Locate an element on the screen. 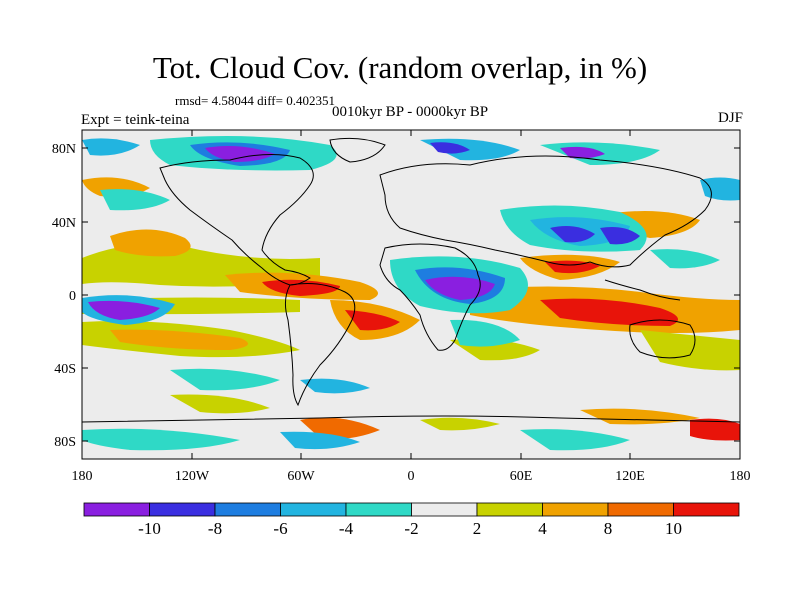 The height and width of the screenshot is (600, 800). map-title: Tot. Cloud Cov. (random overlap, in %) is located at coordinates (400, 67).